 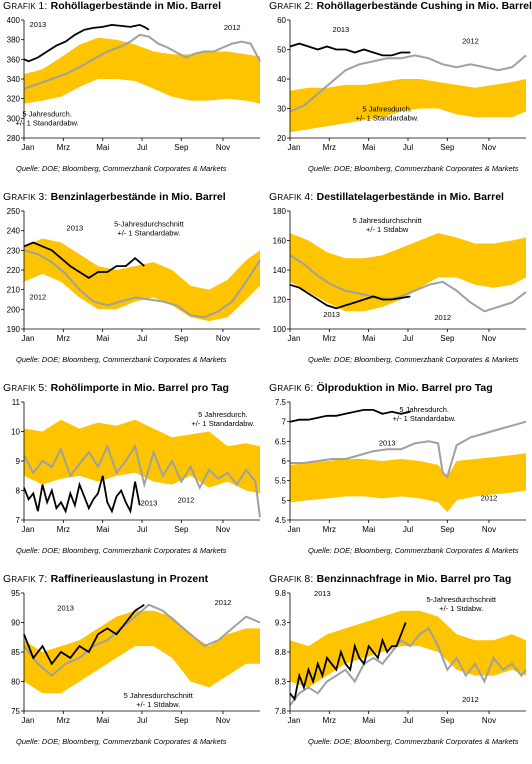 I want to click on y-tick-label: 9.8, so click(x=281, y=593).